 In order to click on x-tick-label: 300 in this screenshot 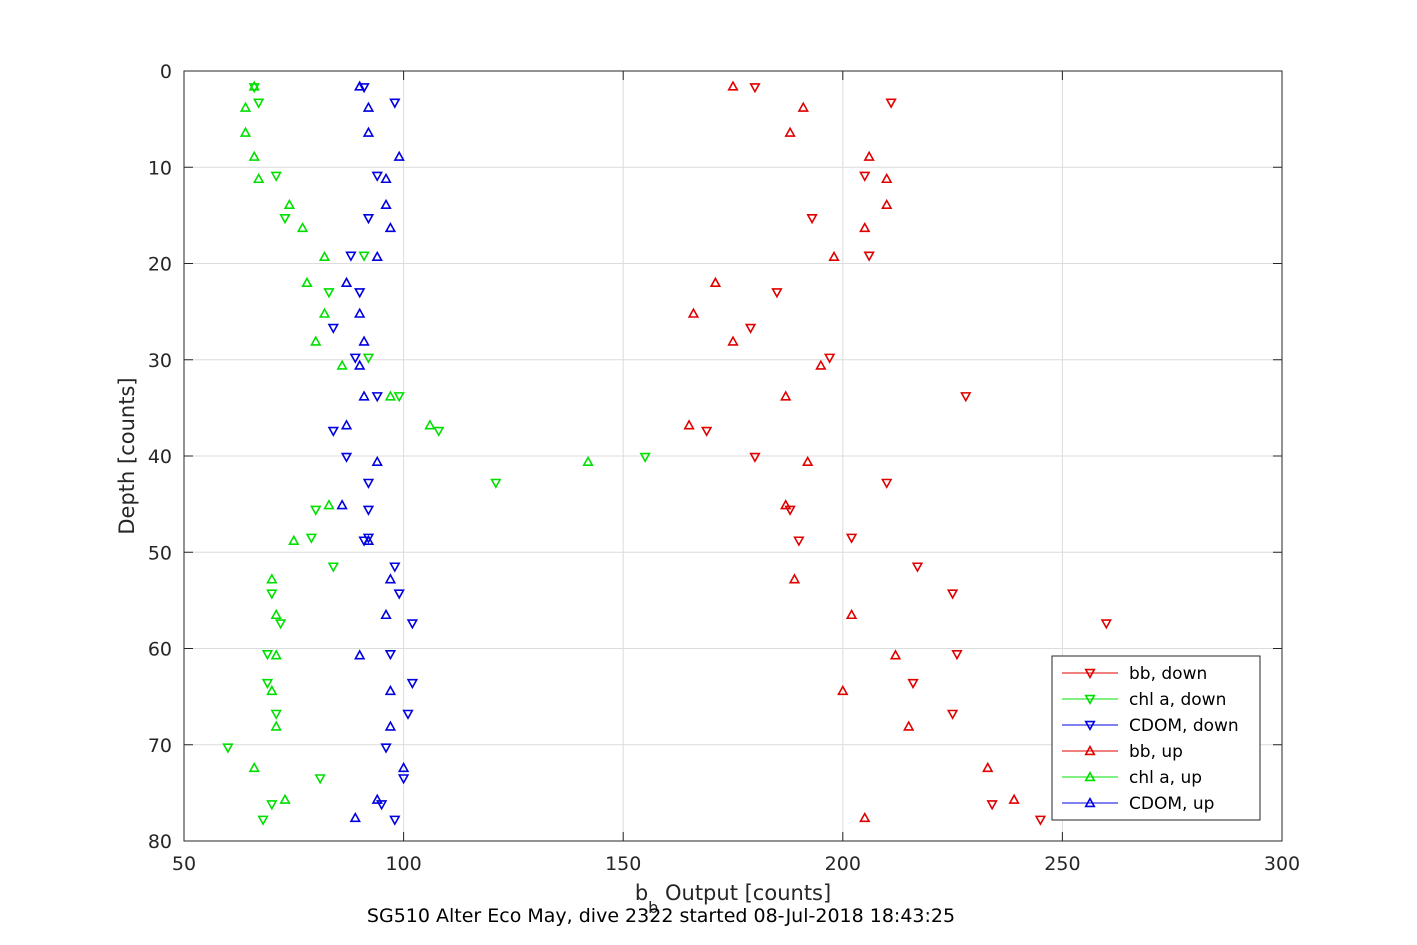, I will do `click(1282, 864)`.